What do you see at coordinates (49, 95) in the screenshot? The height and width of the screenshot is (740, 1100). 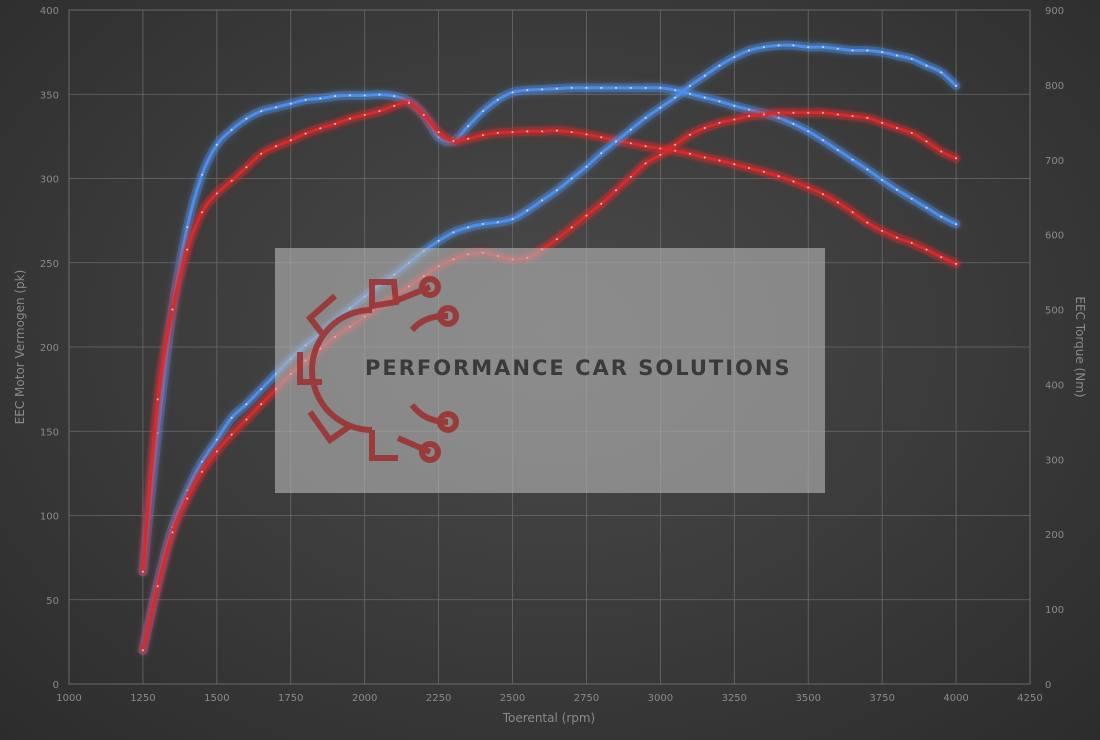 I see `left-tick-label: 350` at bounding box center [49, 95].